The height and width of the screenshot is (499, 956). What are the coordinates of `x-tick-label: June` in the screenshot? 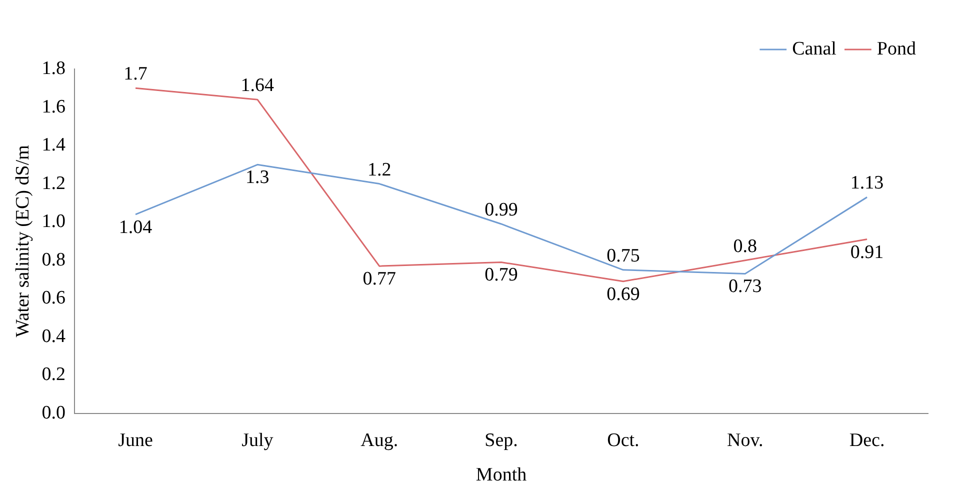 It's located at (135, 440).